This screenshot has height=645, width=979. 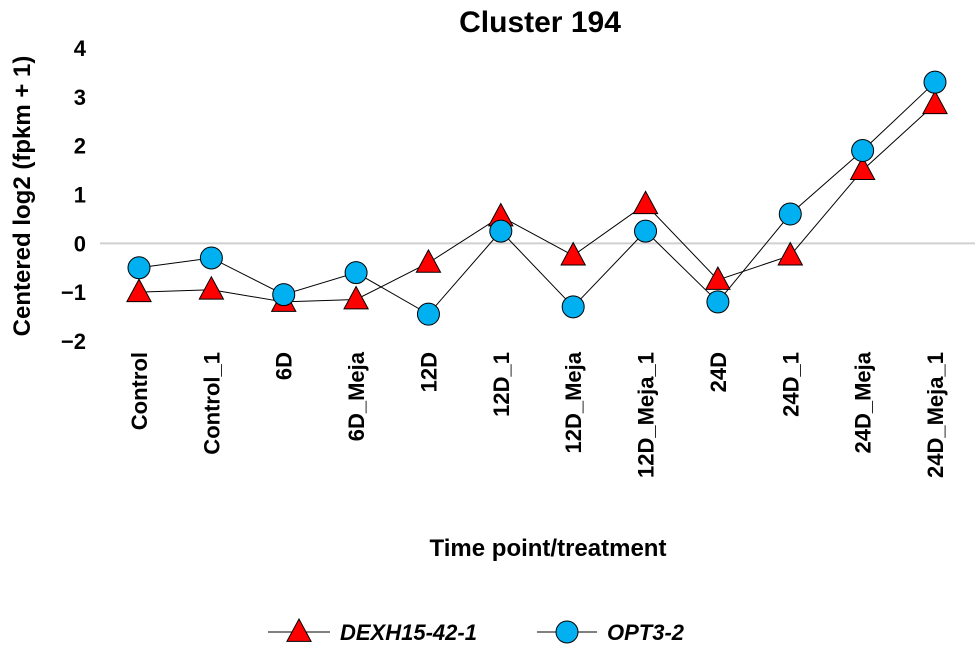 I want to click on y-tick-labels: 4 3 2 1 0 −1 −2, so click(x=74, y=195).